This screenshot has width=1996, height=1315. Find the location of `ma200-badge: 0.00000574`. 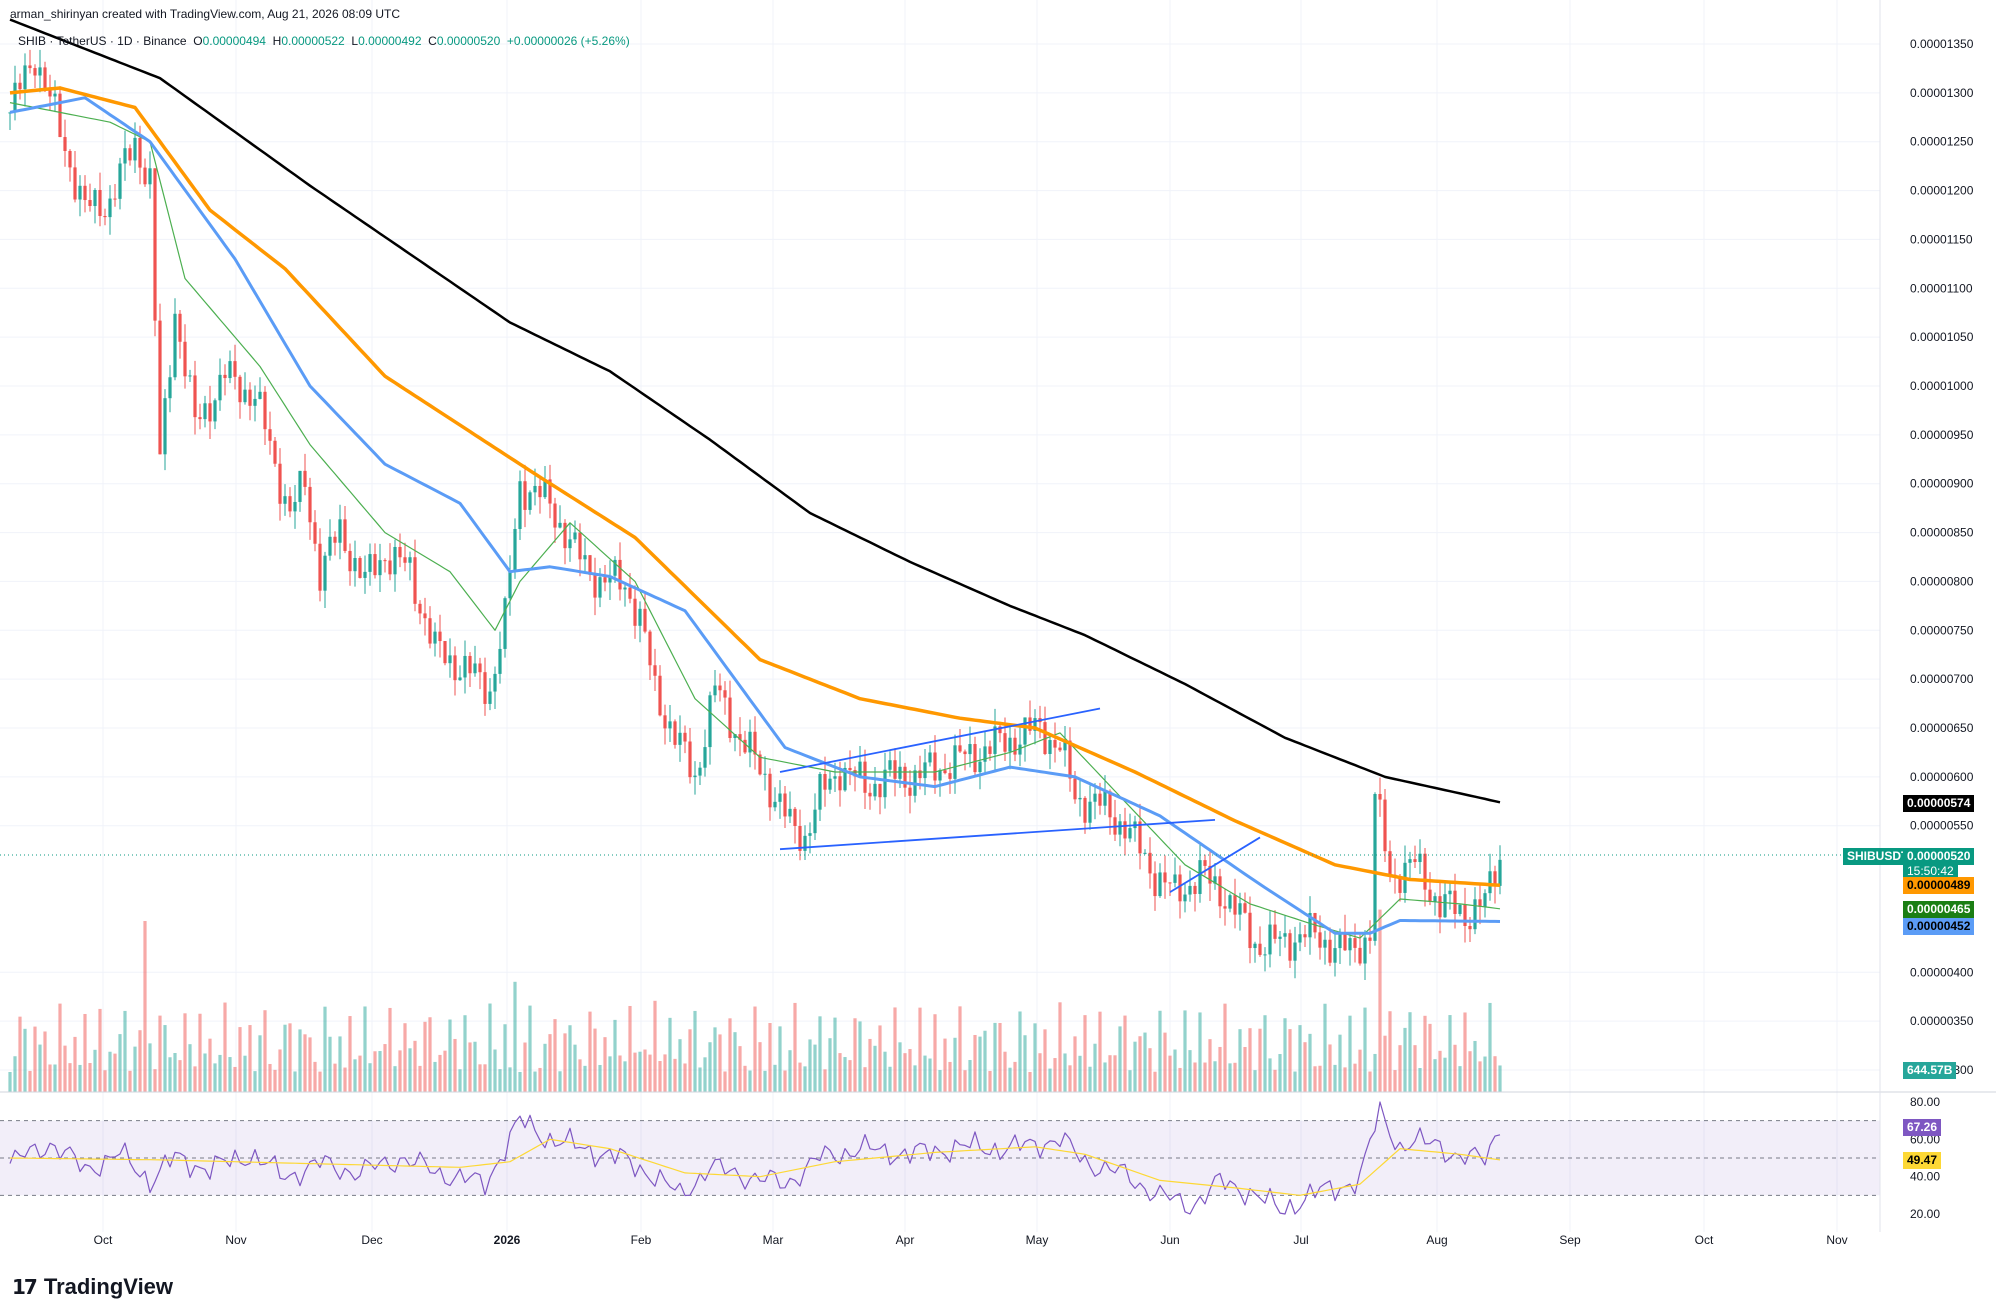

ma200-badge: 0.00000574 is located at coordinates (1939, 803).